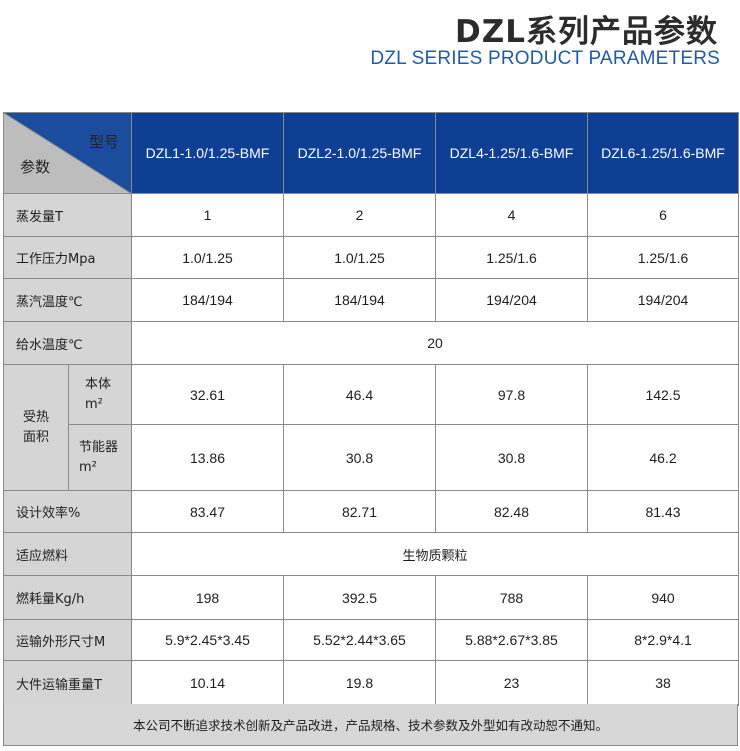 The height and width of the screenshot is (751, 740). What do you see at coordinates (359, 153) in the screenshot?
I see `model-header: DZL2-1.0/1.25-BMF` at bounding box center [359, 153].